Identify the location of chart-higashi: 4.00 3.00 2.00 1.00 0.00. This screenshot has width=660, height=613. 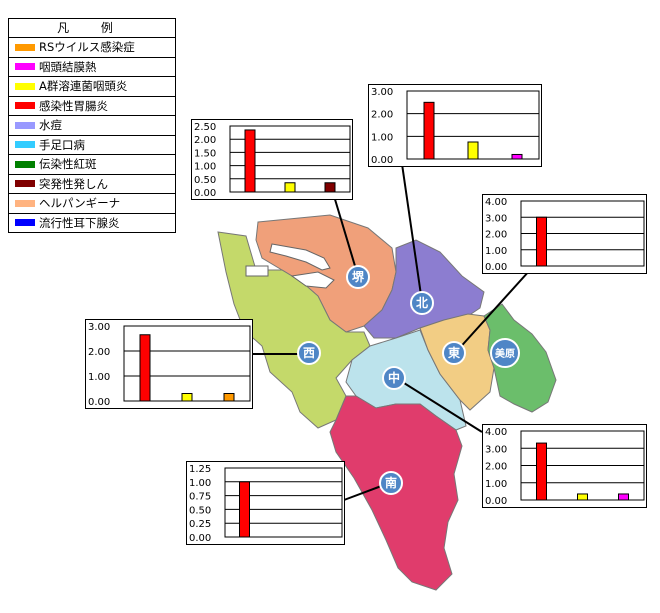
(564, 234).